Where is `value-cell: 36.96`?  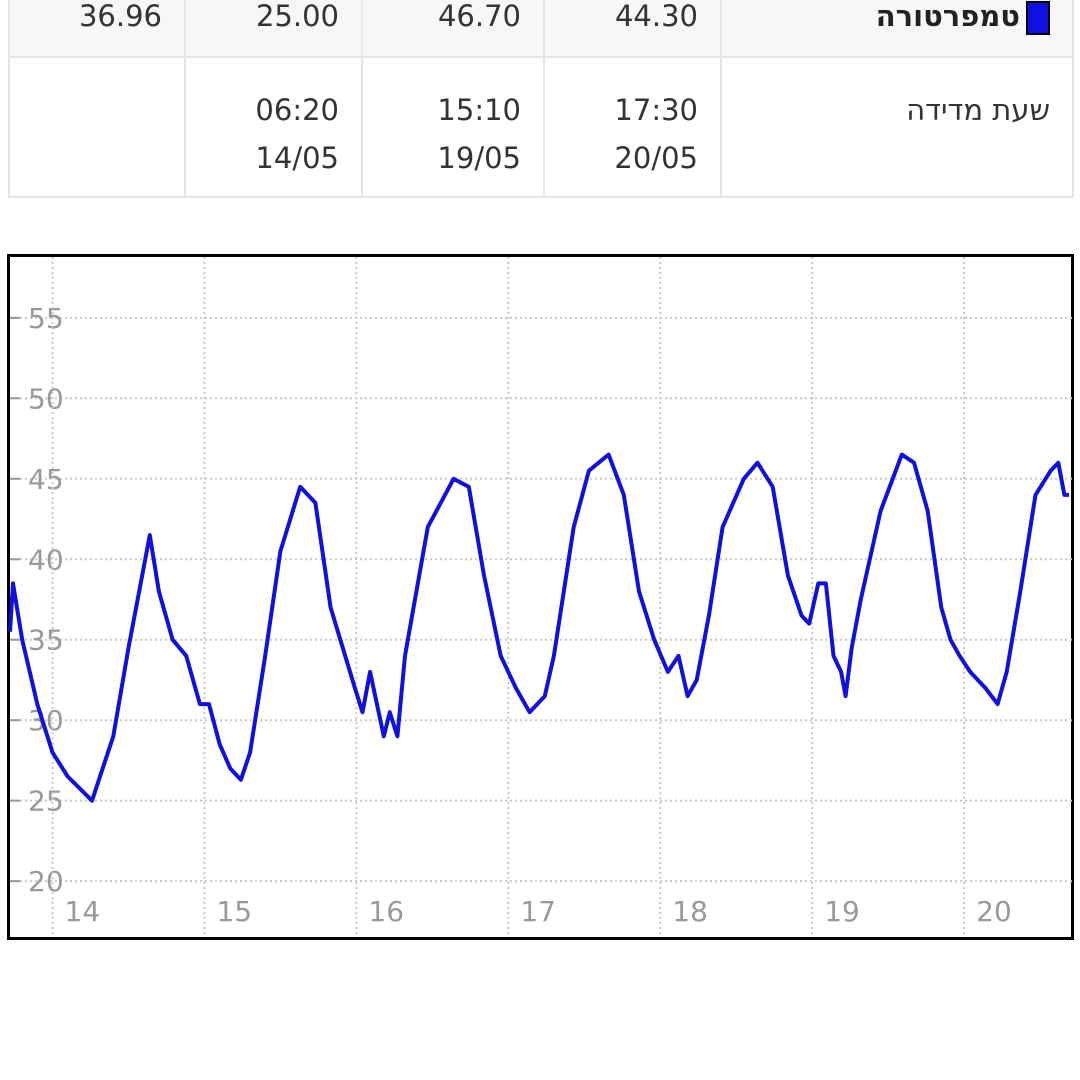 value-cell: 36.96 is located at coordinates (97, 29).